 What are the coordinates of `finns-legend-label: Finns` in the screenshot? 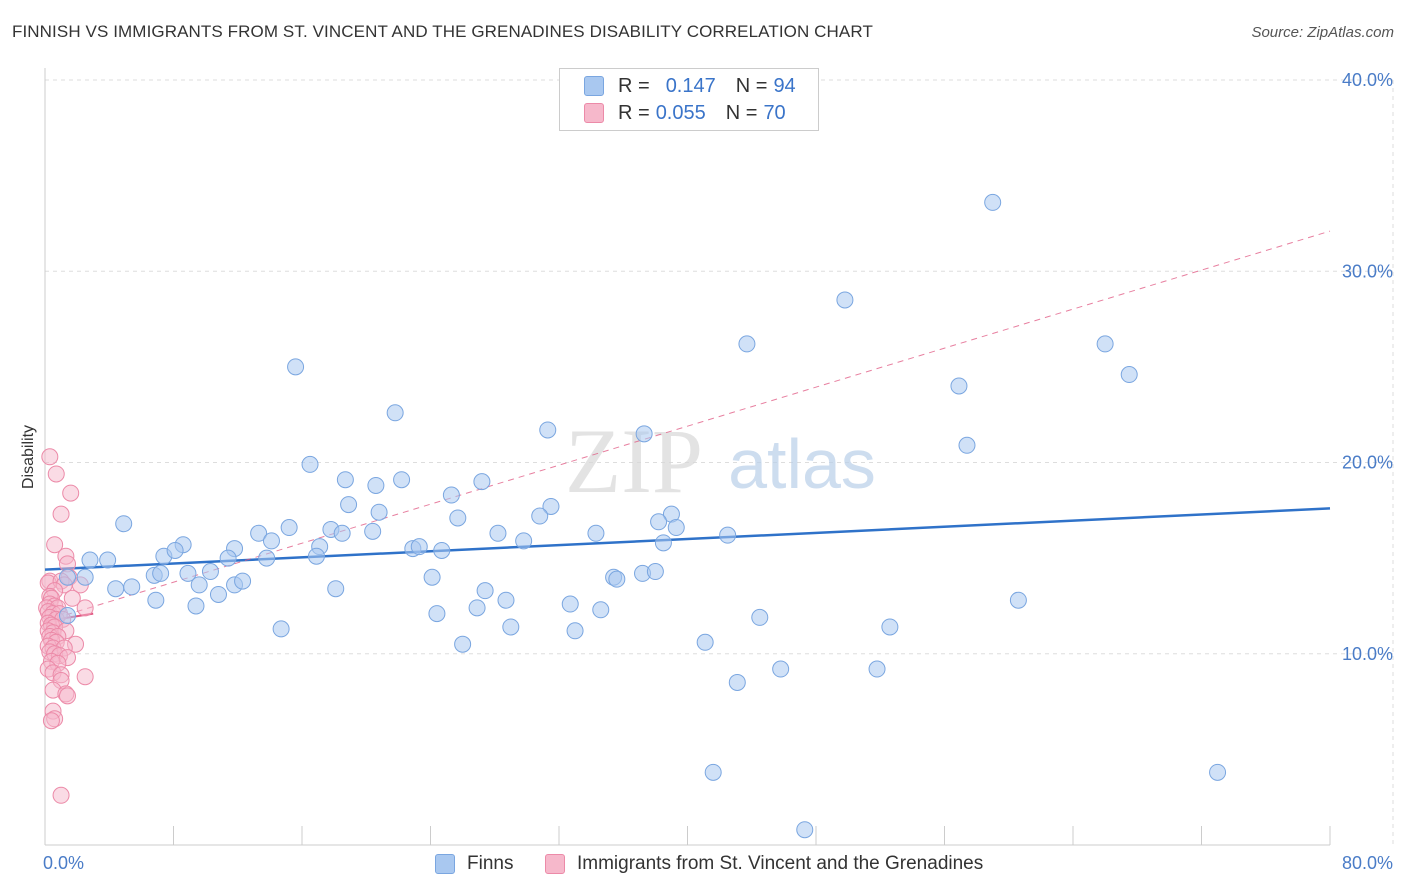 It's located at (490, 863).